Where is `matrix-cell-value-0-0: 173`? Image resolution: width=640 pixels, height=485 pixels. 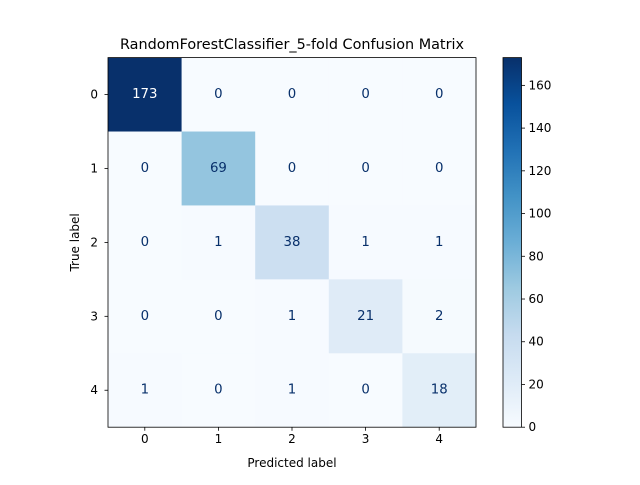
matrix-cell-value-0-0: 173 is located at coordinates (144, 94).